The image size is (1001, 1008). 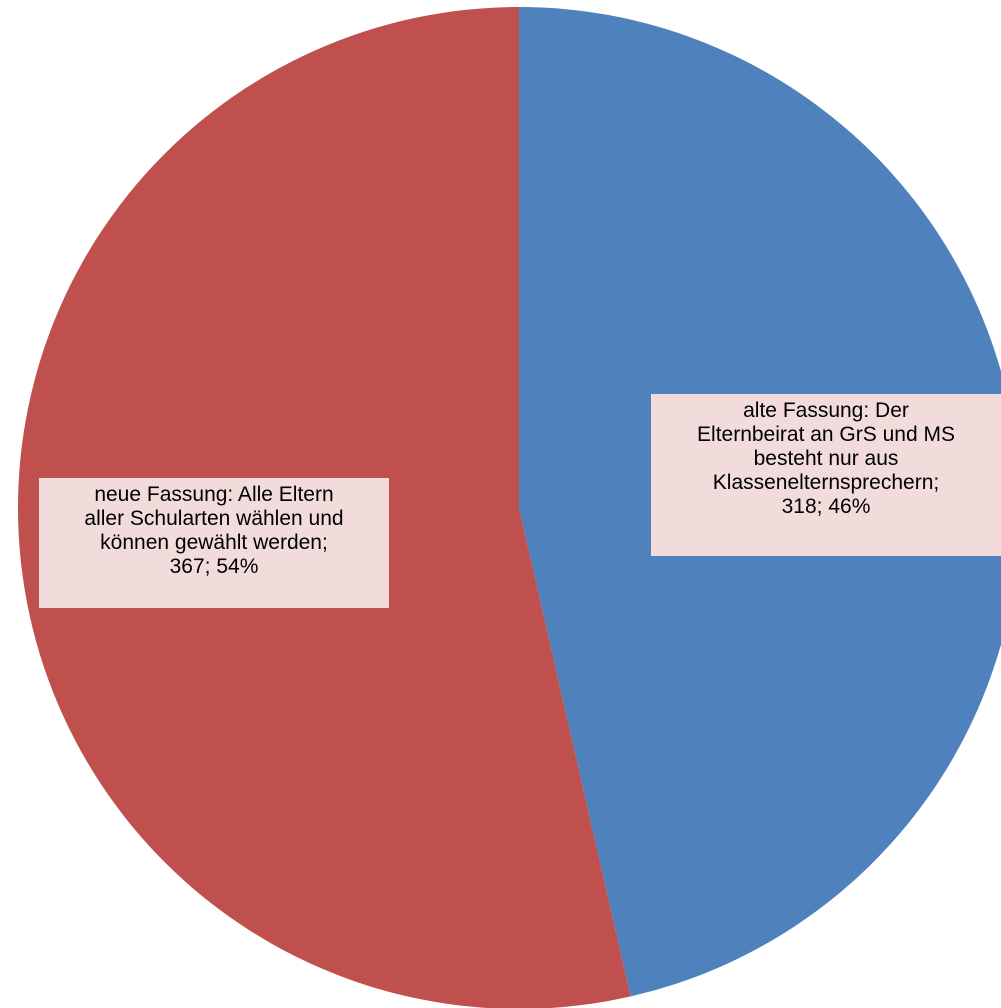 What do you see at coordinates (826, 507) in the screenshot?
I see `data-label-value: 318; 46%` at bounding box center [826, 507].